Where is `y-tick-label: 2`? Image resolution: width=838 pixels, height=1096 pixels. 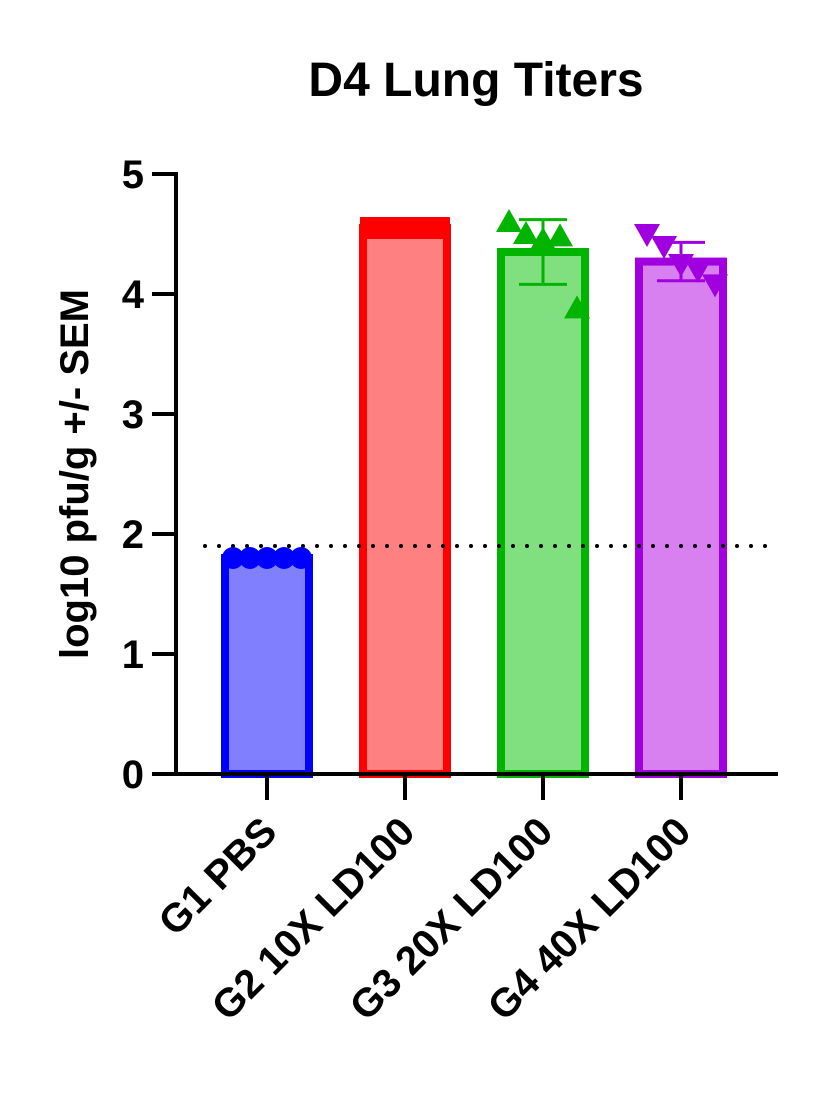
y-tick-label: 2 is located at coordinates (133, 535).